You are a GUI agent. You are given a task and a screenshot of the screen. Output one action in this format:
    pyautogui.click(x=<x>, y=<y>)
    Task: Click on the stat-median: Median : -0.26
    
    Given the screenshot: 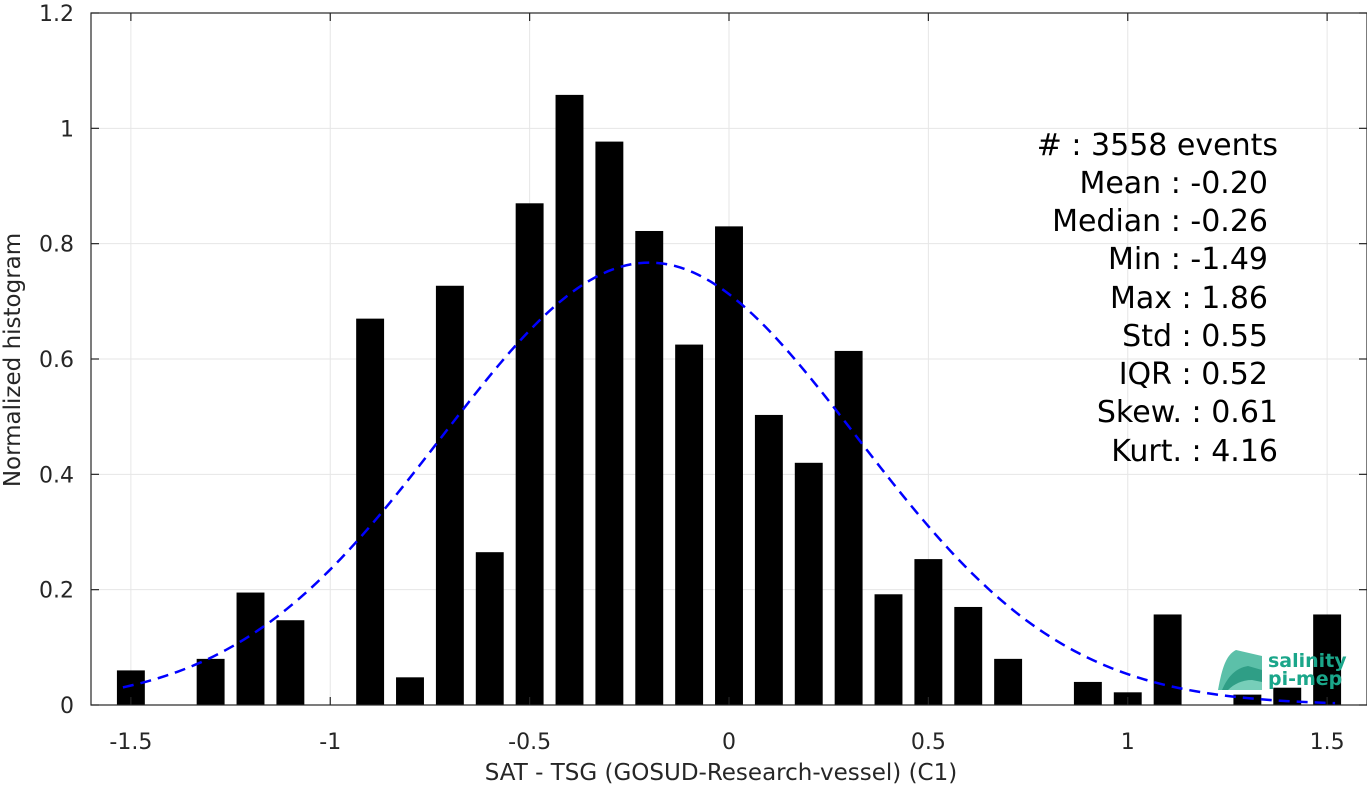 What is the action you would take?
    pyautogui.click(x=1160, y=221)
    